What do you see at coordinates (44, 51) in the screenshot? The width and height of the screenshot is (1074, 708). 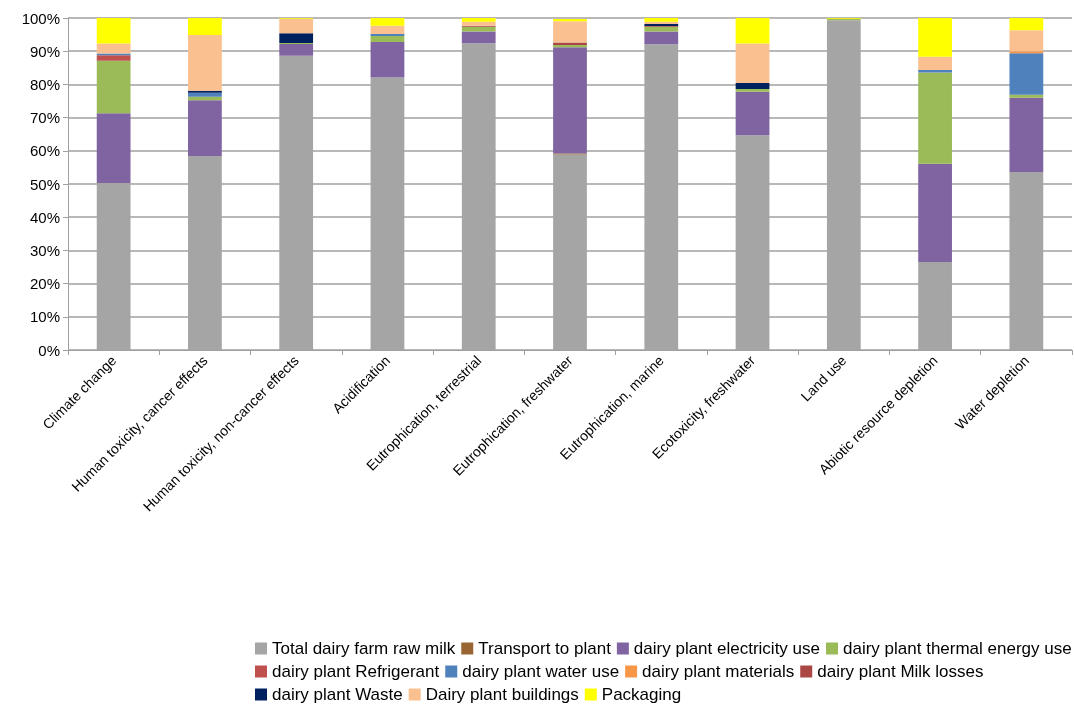 I see `y-tick-label: 90%` at bounding box center [44, 51].